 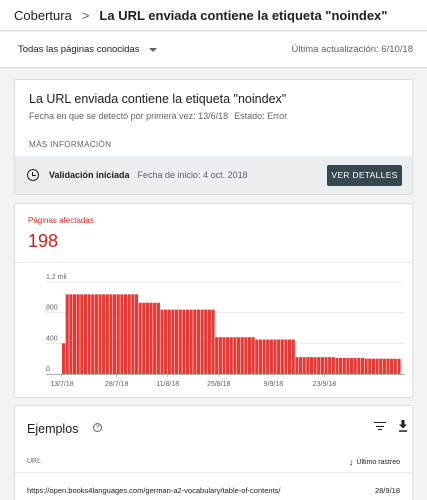 I want to click on validation-start-date: Fecha de inicio: 4 oct. 2018, so click(x=192, y=175).